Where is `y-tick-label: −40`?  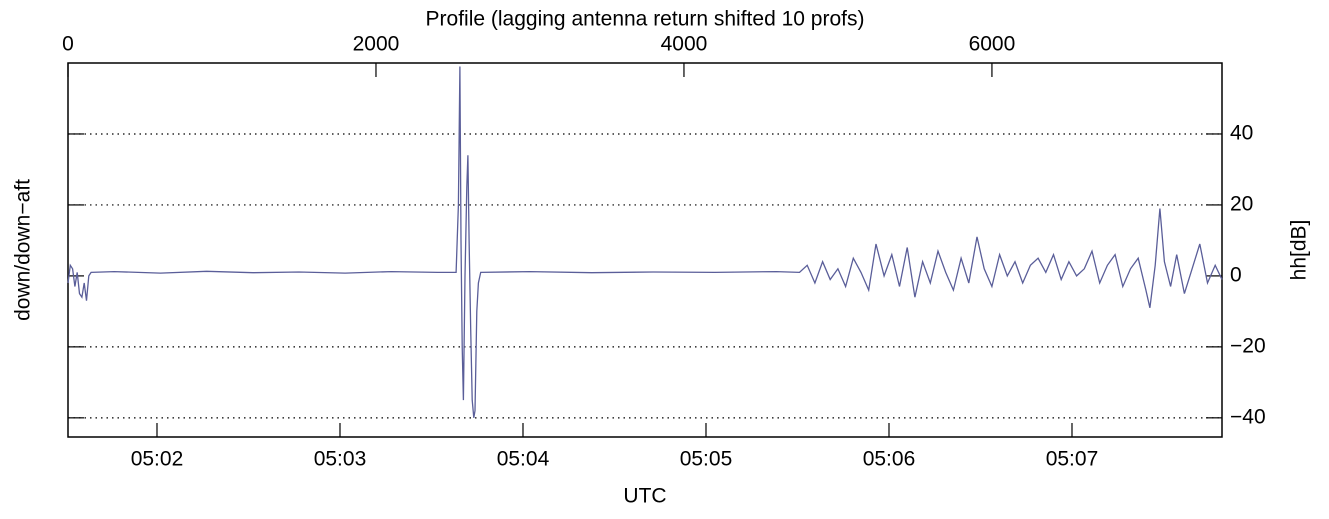 y-tick-label: −40 is located at coordinates (1248, 416).